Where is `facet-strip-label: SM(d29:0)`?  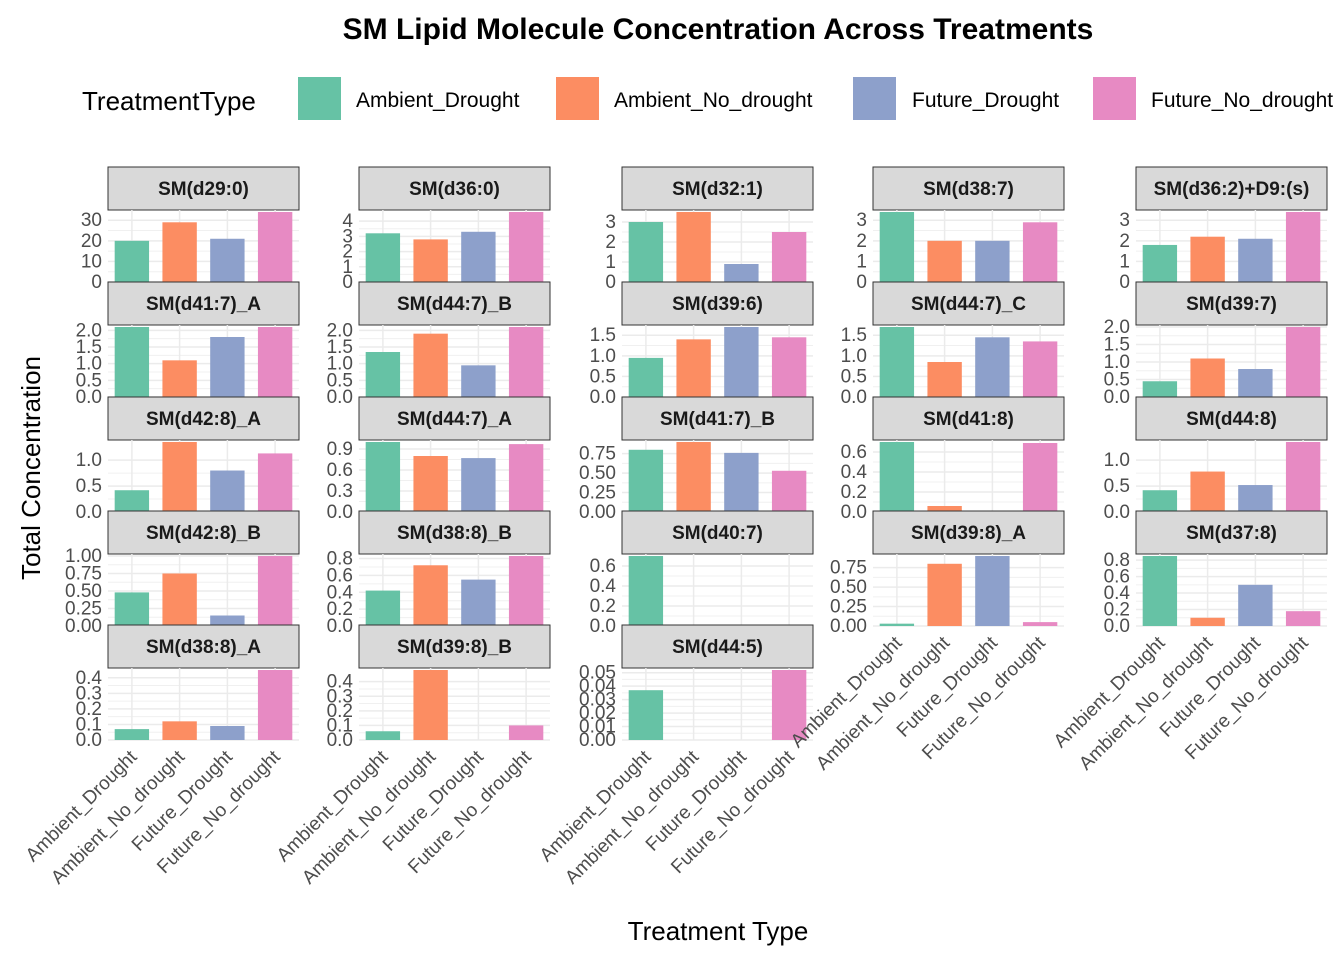 facet-strip-label: SM(d29:0) is located at coordinates (203, 189).